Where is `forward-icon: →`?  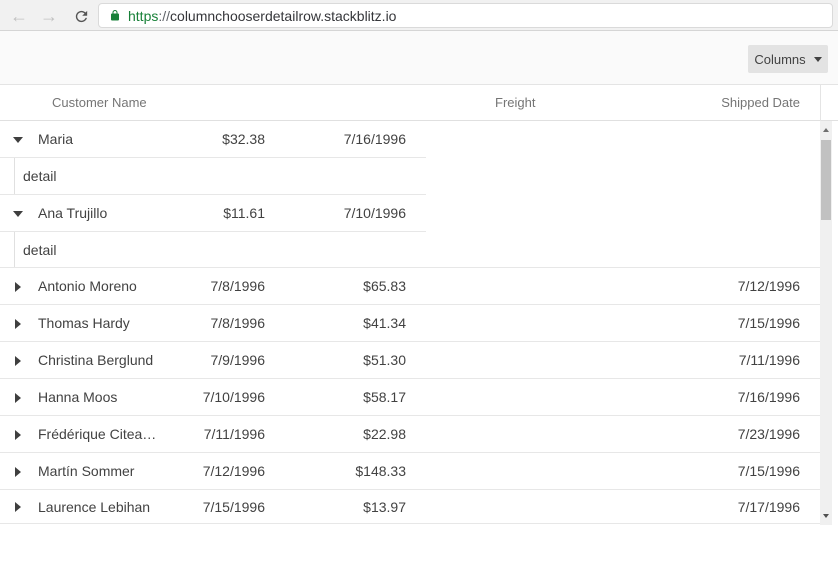
forward-icon: → is located at coordinates (49, 16).